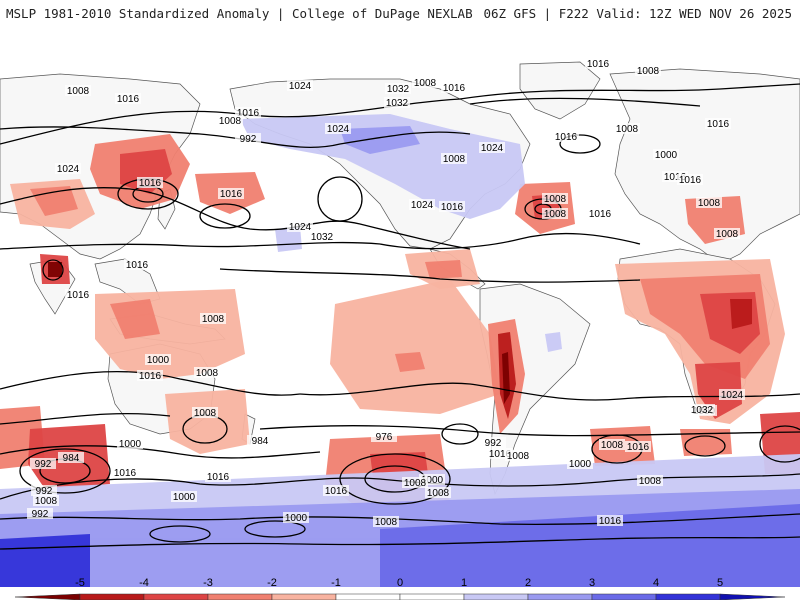  Describe the element at coordinates (464, 583) in the screenshot. I see `legend-tick-label: 1` at that location.